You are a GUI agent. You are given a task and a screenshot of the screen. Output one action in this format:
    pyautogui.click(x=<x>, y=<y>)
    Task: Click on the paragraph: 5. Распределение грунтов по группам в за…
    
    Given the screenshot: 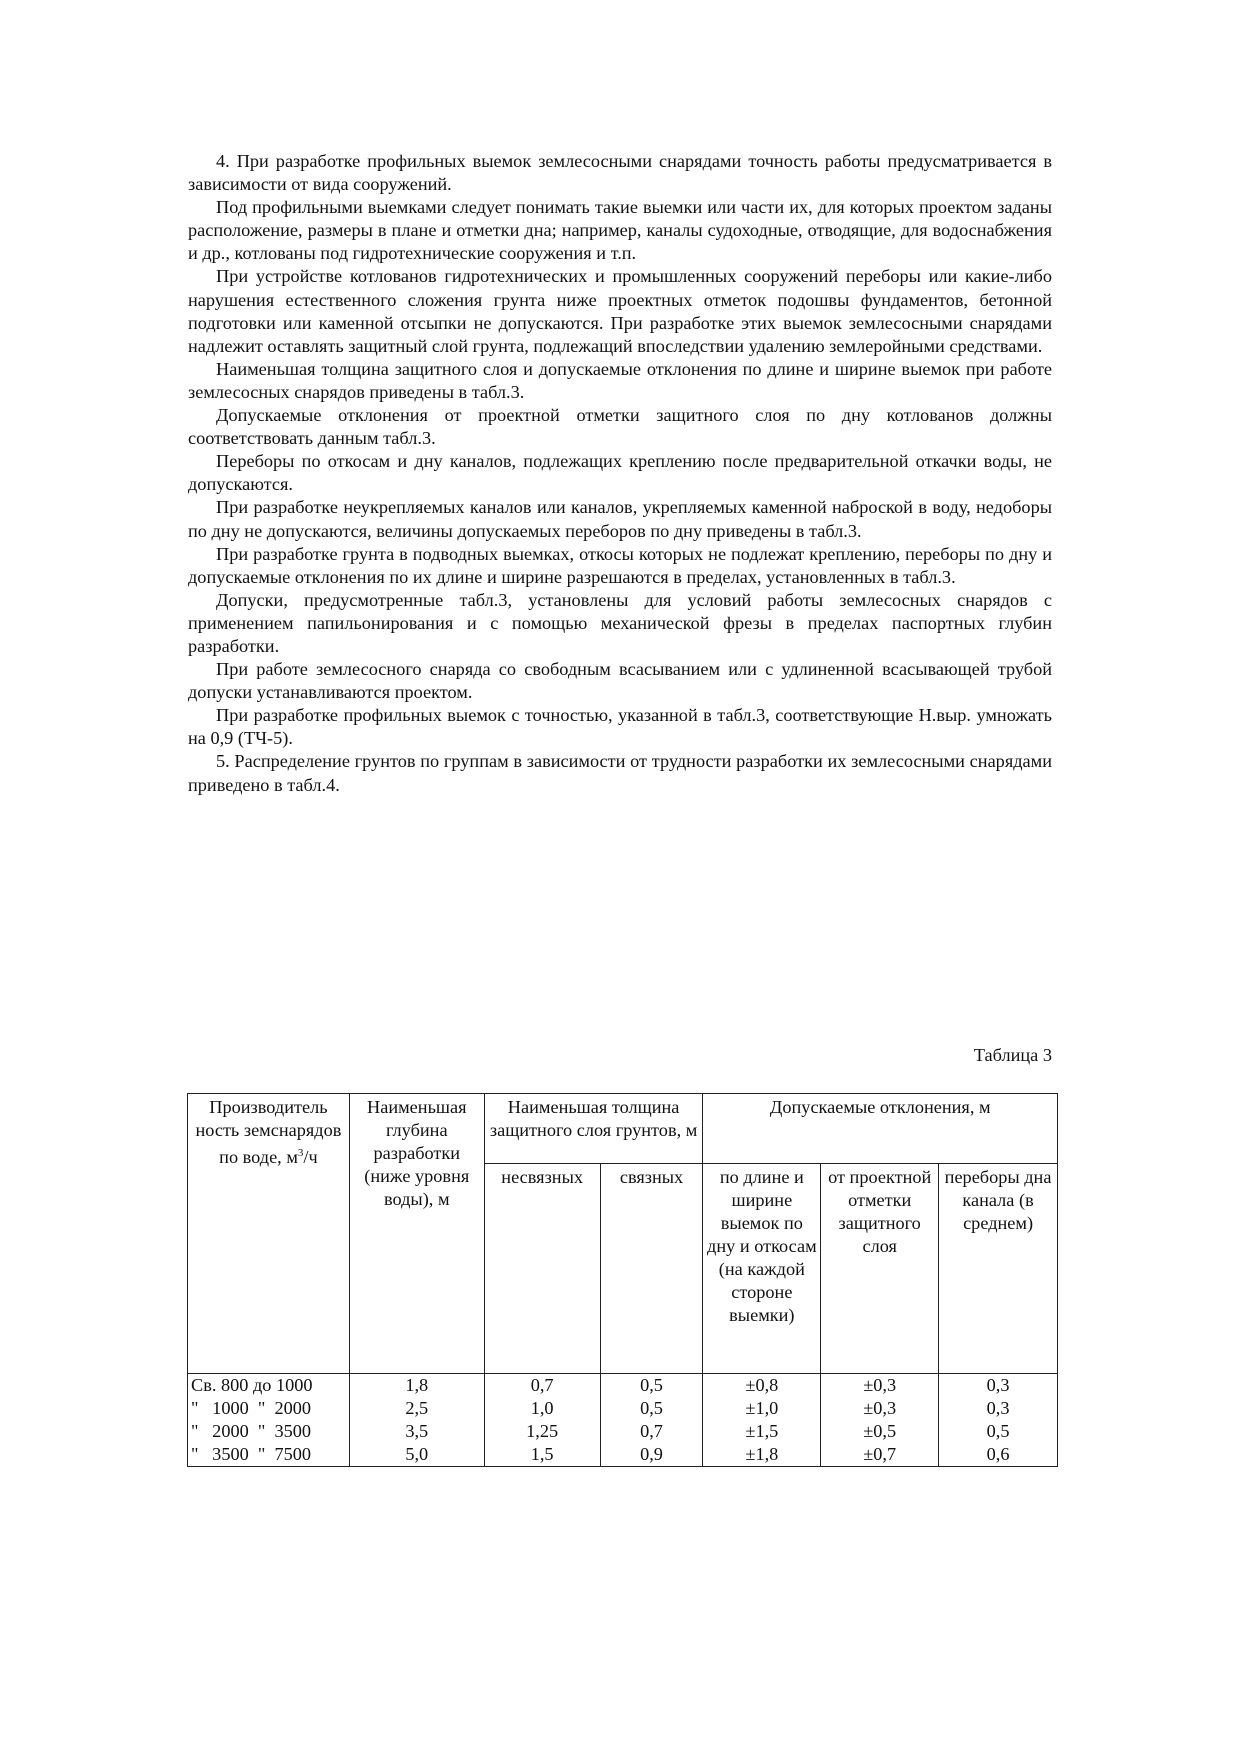 What is the action you would take?
    pyautogui.click(x=620, y=773)
    